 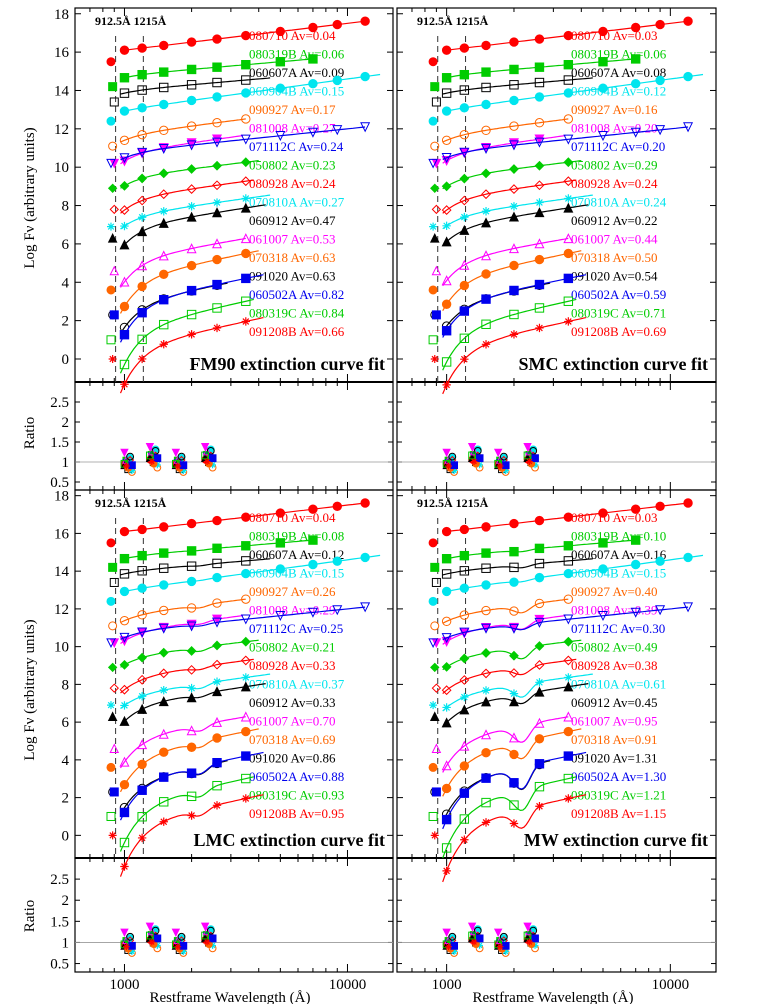 What do you see at coordinates (30, 916) in the screenshot?
I see `y-axis-label-ratio-bottom: Ratio` at bounding box center [30, 916].